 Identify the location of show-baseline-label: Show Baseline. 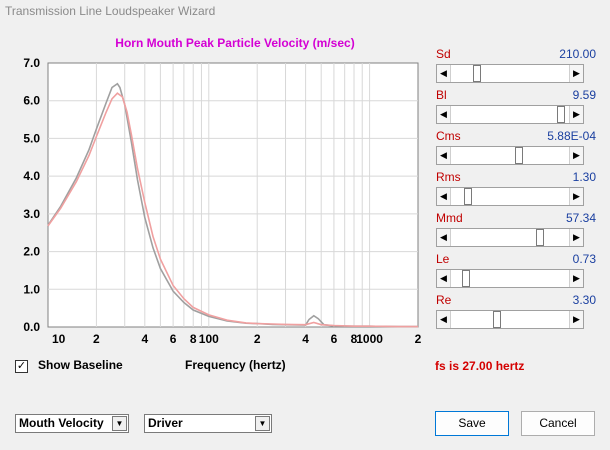
(80, 365).